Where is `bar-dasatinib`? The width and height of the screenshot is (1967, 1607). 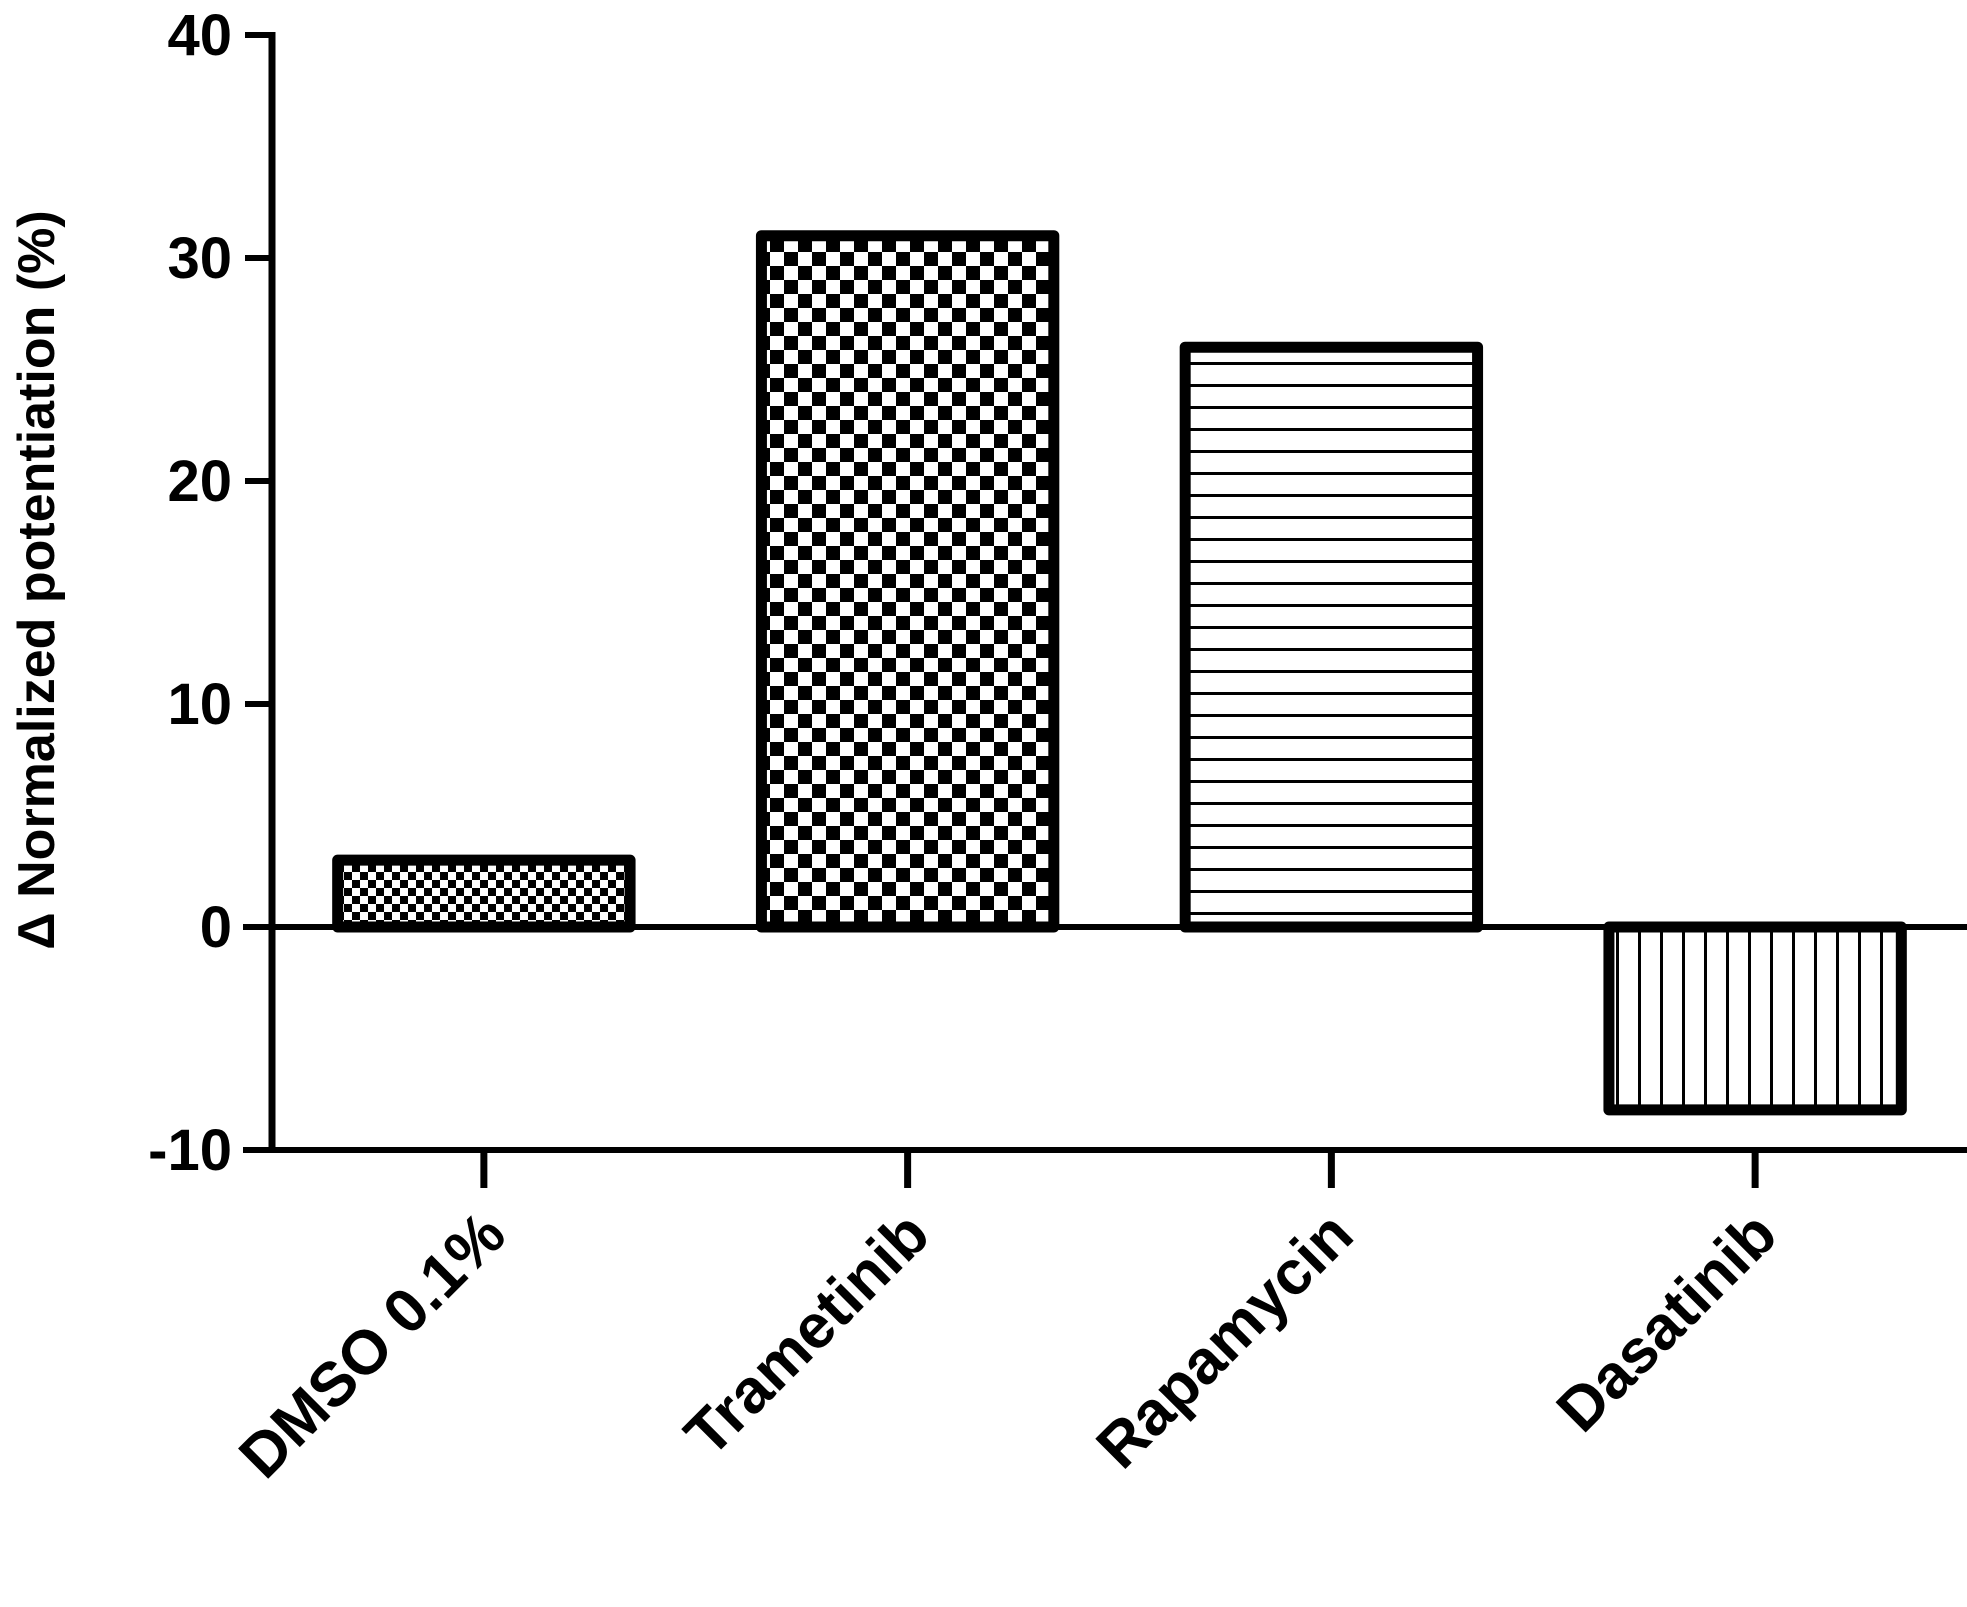 bar-dasatinib is located at coordinates (1755, 1018).